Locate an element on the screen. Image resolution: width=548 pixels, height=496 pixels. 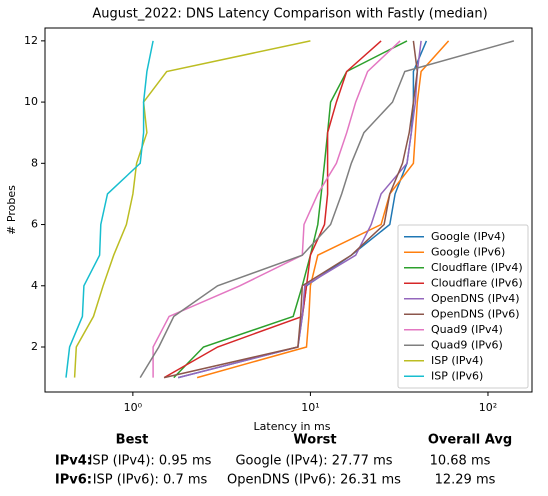
row-label: IPv6: is located at coordinates (73, 480).